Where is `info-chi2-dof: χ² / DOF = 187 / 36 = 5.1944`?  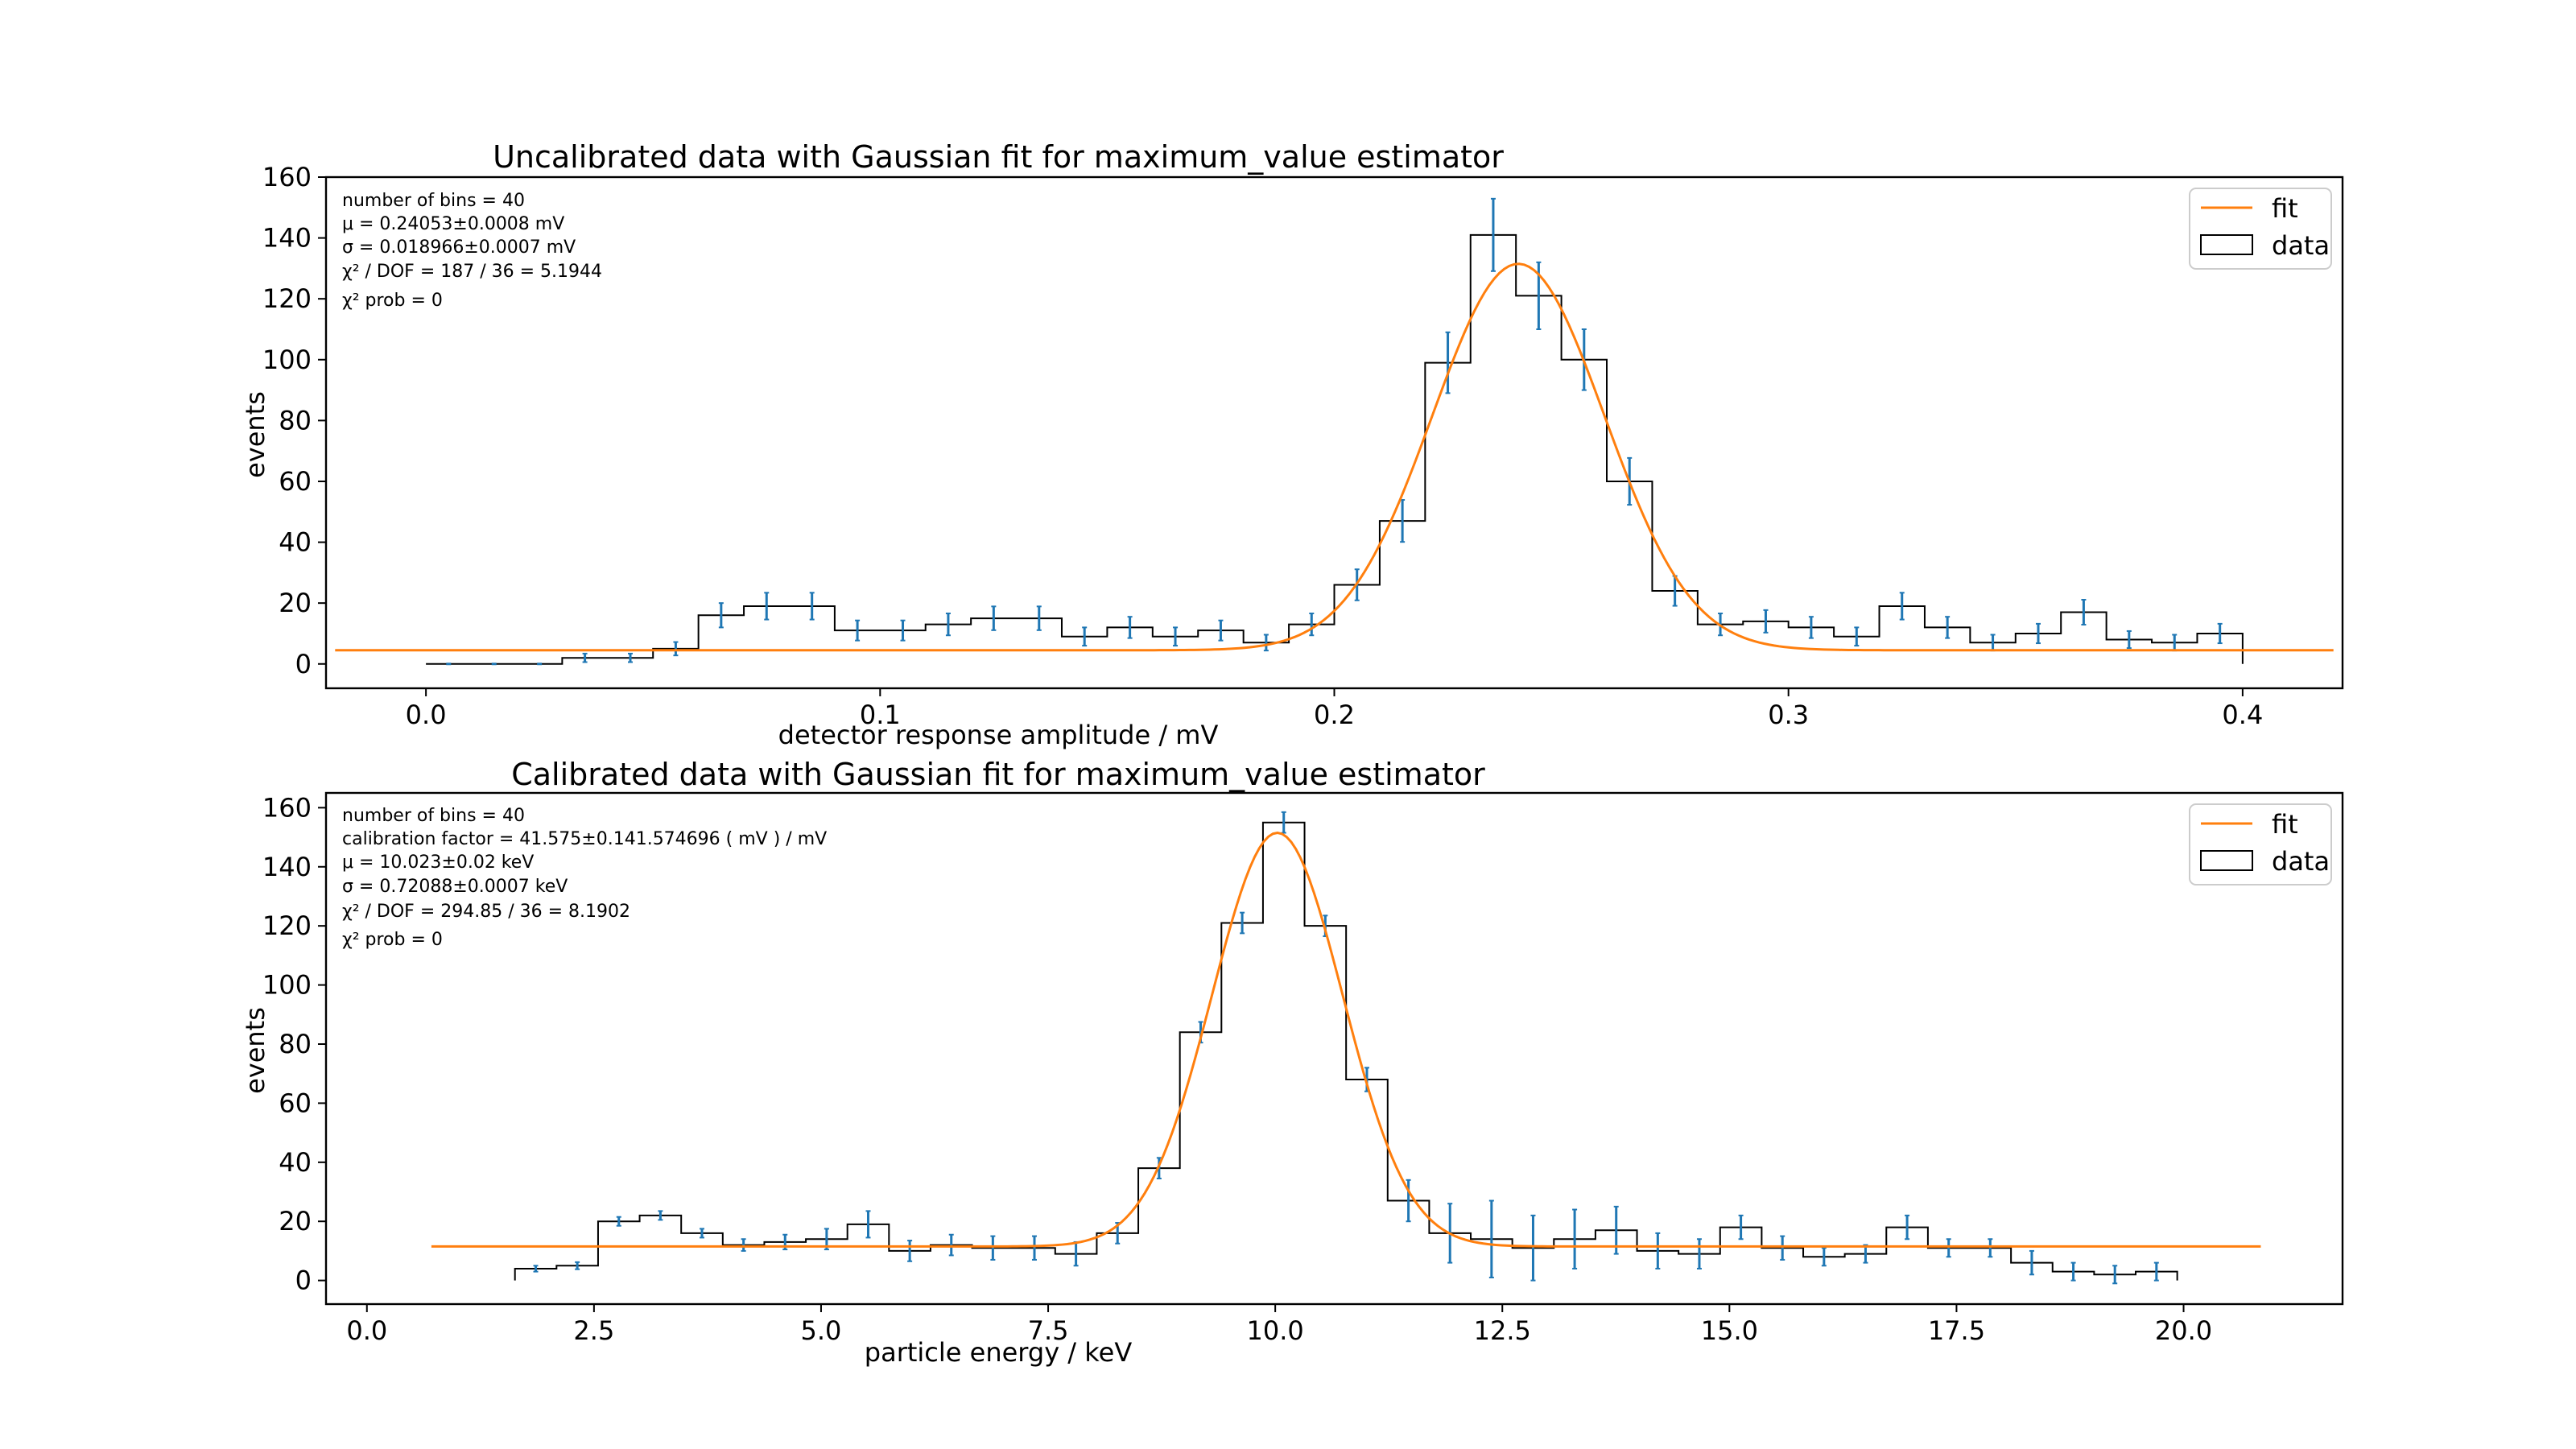
info-chi2-dof: χ² / DOF = 187 / 36 = 5.1944 is located at coordinates (472, 272).